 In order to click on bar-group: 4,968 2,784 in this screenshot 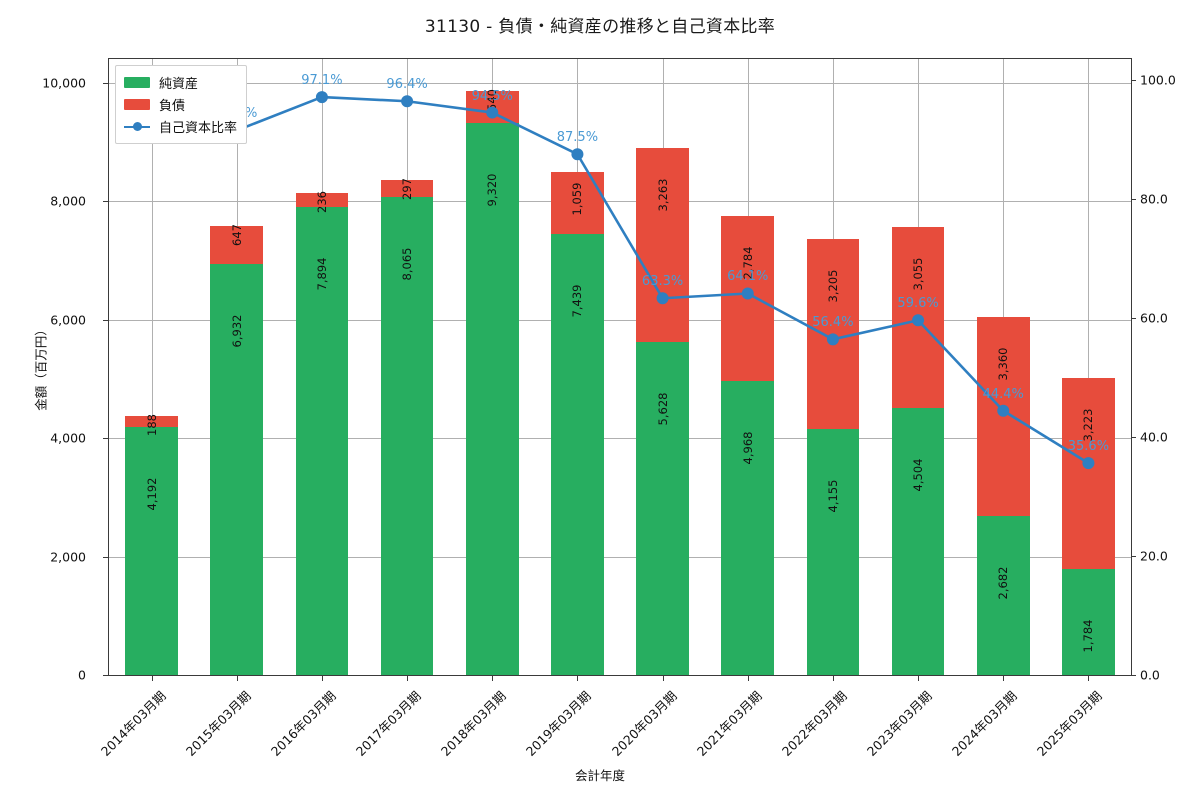, I will do `click(748, 367)`.